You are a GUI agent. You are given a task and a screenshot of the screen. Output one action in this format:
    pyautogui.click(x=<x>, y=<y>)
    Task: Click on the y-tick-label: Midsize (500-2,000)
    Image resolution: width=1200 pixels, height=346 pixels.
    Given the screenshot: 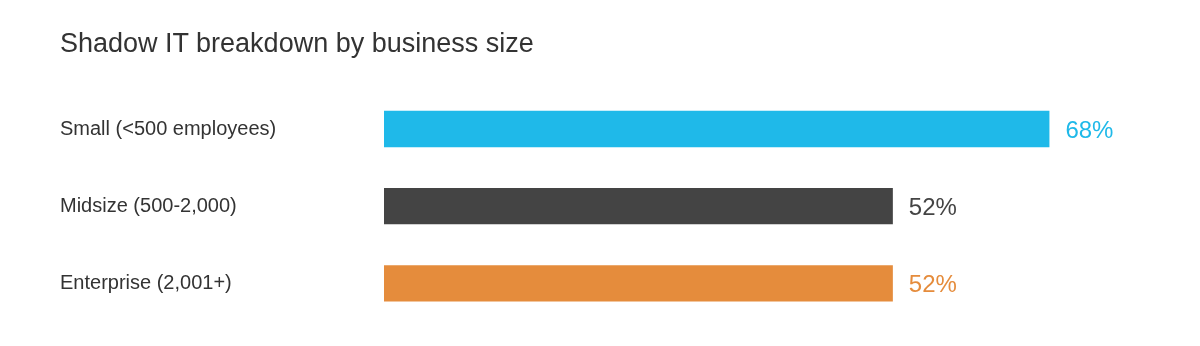 What is the action you would take?
    pyautogui.click(x=148, y=204)
    